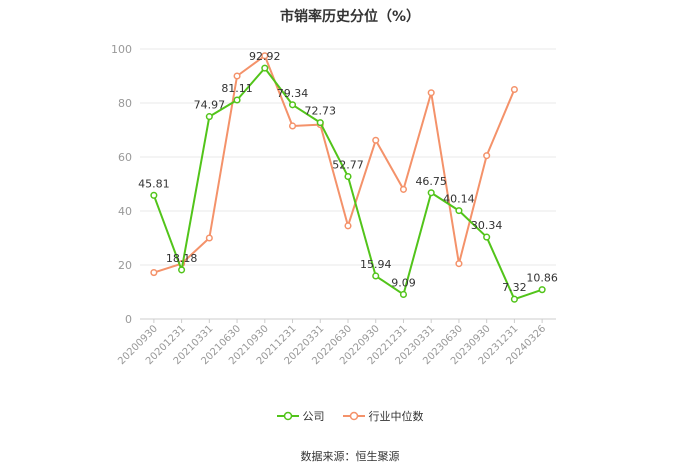 The width and height of the screenshot is (700, 473). What do you see at coordinates (128, 319) in the screenshot?
I see `y-tick-label: 0` at bounding box center [128, 319].